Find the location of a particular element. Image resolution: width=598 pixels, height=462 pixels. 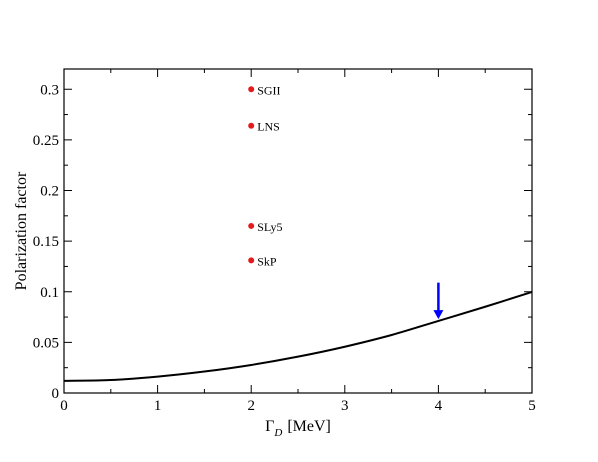

point-label-lns: LNS is located at coordinates (268, 127).